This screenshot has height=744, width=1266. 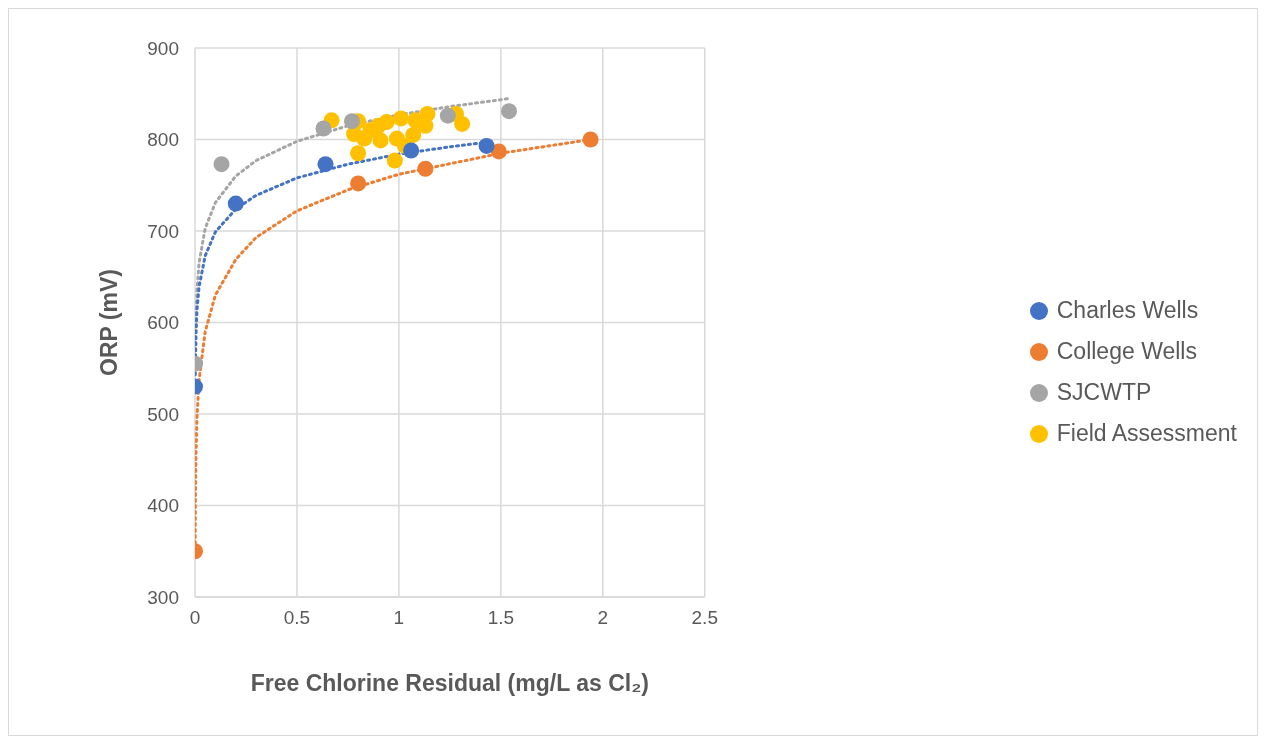 I want to click on x-tick-label: 2.5, so click(x=704, y=618).